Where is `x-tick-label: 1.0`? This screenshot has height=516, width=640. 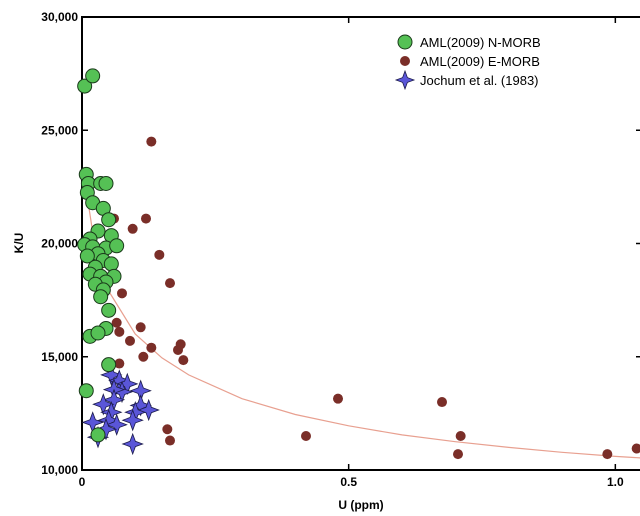
x-tick-label: 1.0 is located at coordinates (615, 482).